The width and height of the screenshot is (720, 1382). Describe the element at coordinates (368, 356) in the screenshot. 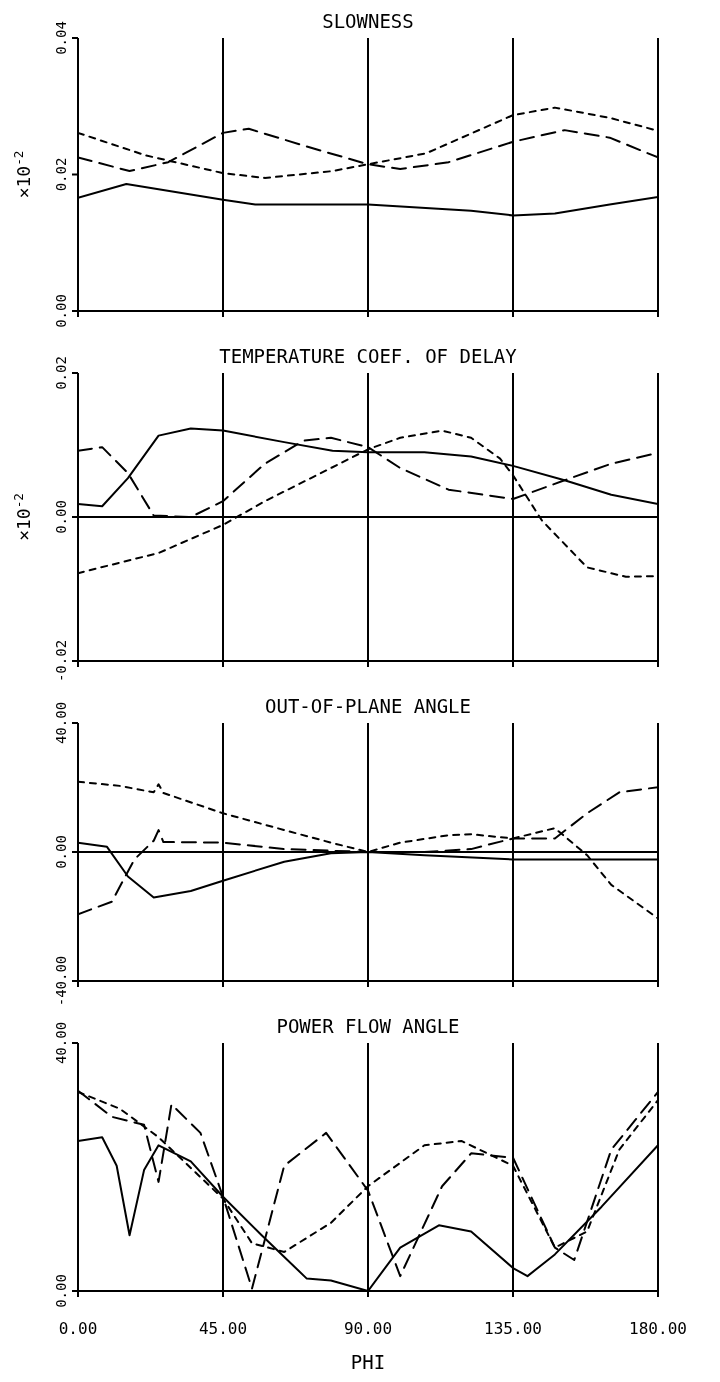

I see `chart-title: TEMPERATURE COEF. OF DELAY` at that location.